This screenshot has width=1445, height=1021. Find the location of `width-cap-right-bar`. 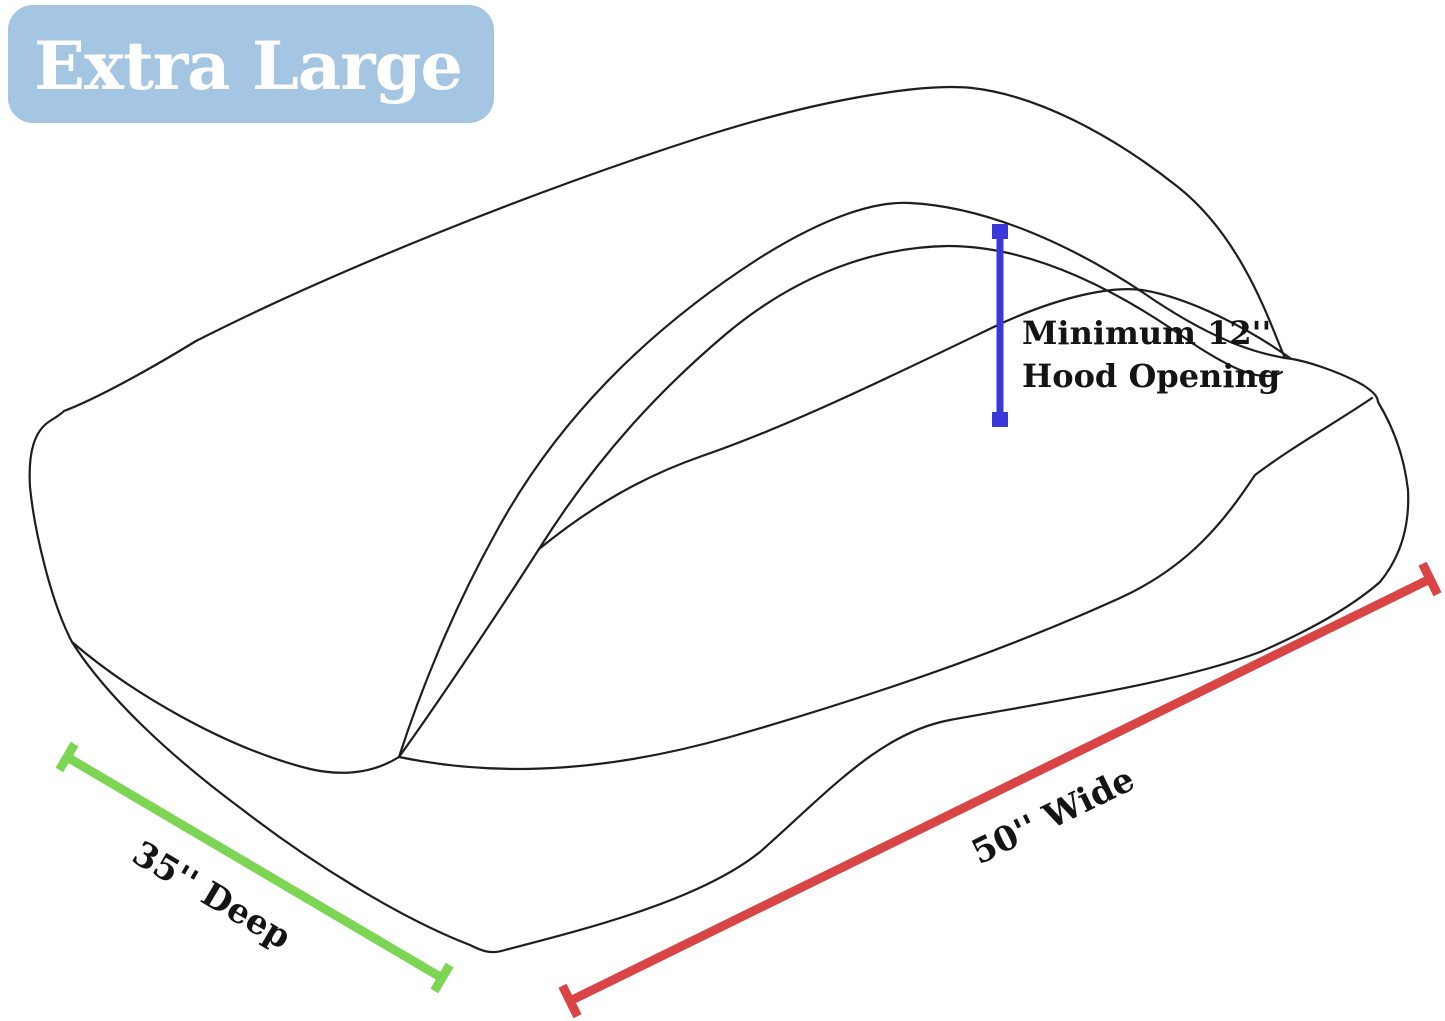

width-cap-right-bar is located at coordinates (1430, 579).